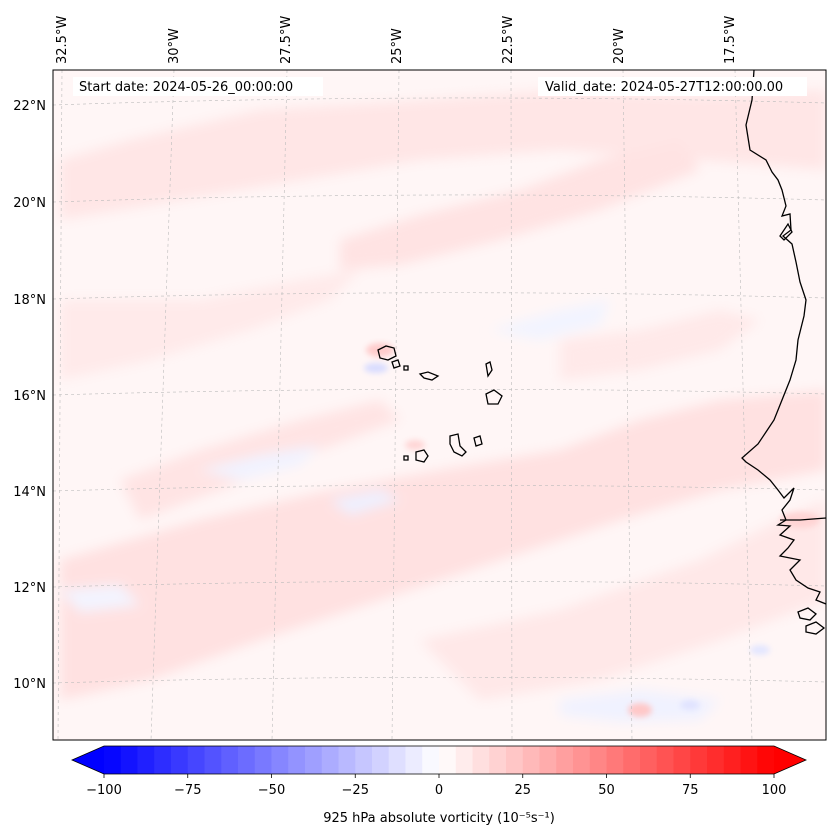 This screenshot has height=839, width=837. Describe the element at coordinates (606, 790) in the screenshot. I see `colorbar-tick-label: 50` at that location.